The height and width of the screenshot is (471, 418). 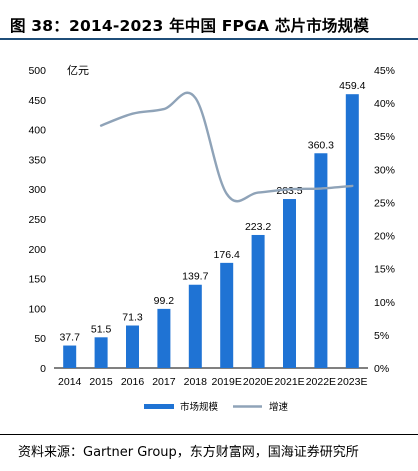 I want to click on bar-data-label: 360.3, so click(x=321, y=145).